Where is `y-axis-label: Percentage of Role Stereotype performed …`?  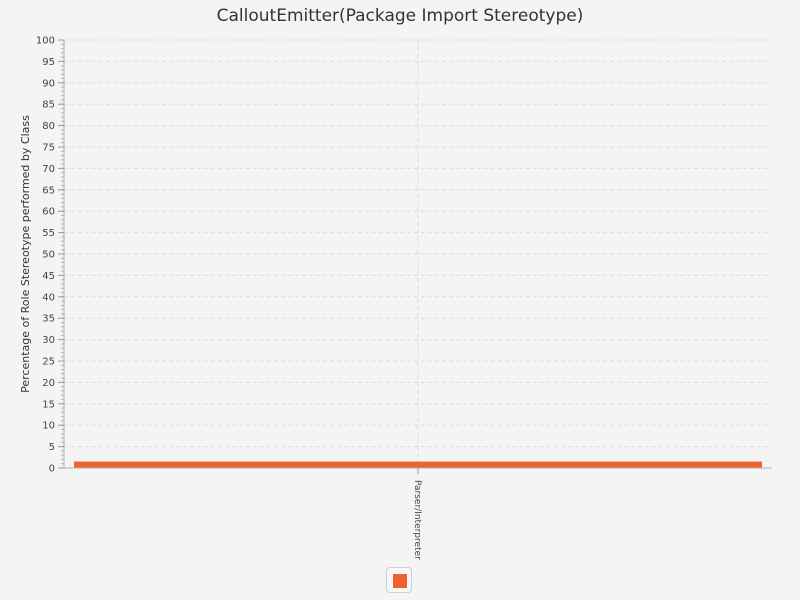
y-axis-label: Percentage of Role Stereotype performed … is located at coordinates (25, 254).